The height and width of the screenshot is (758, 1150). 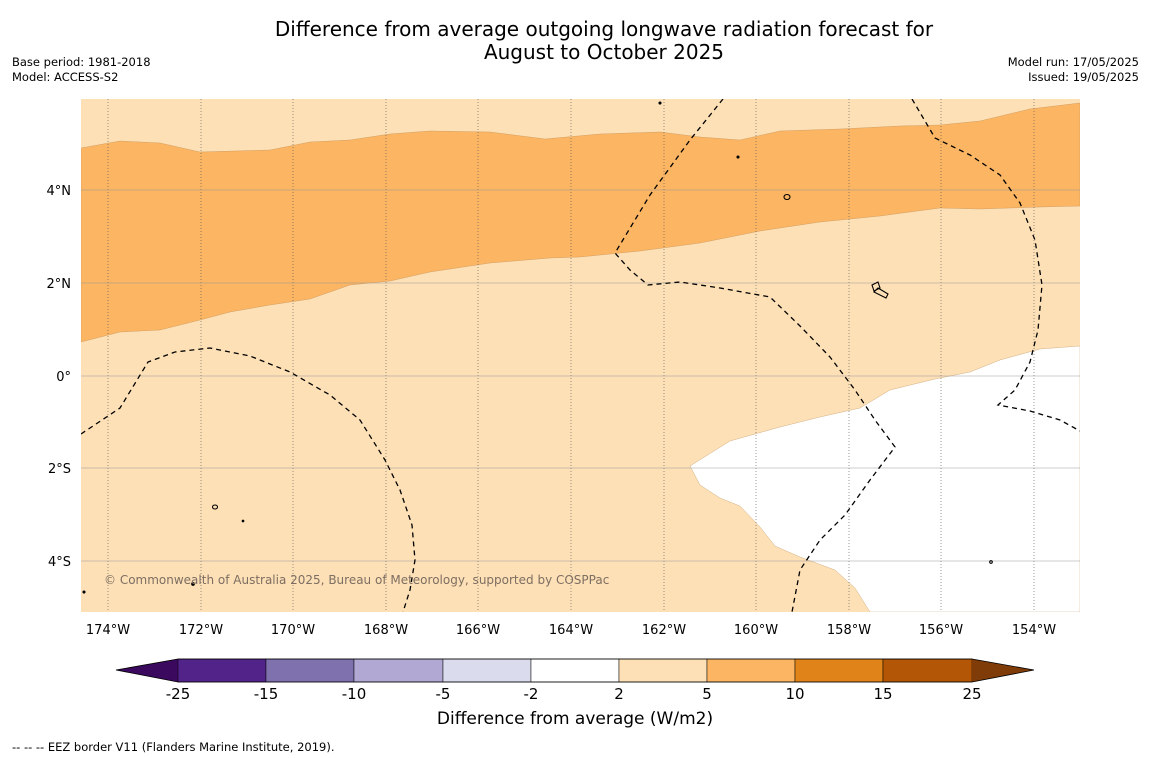 What do you see at coordinates (619, 694) in the screenshot?
I see `colorbar-tick-label: 2` at bounding box center [619, 694].